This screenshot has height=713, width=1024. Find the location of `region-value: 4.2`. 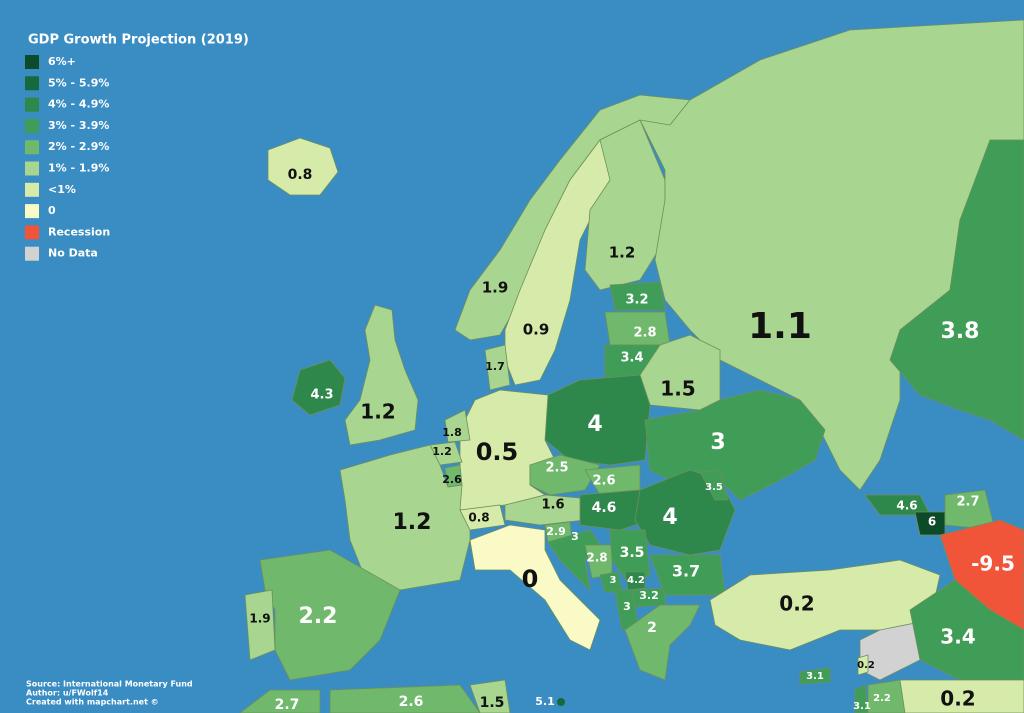

region-value: 4.2 is located at coordinates (636, 580).